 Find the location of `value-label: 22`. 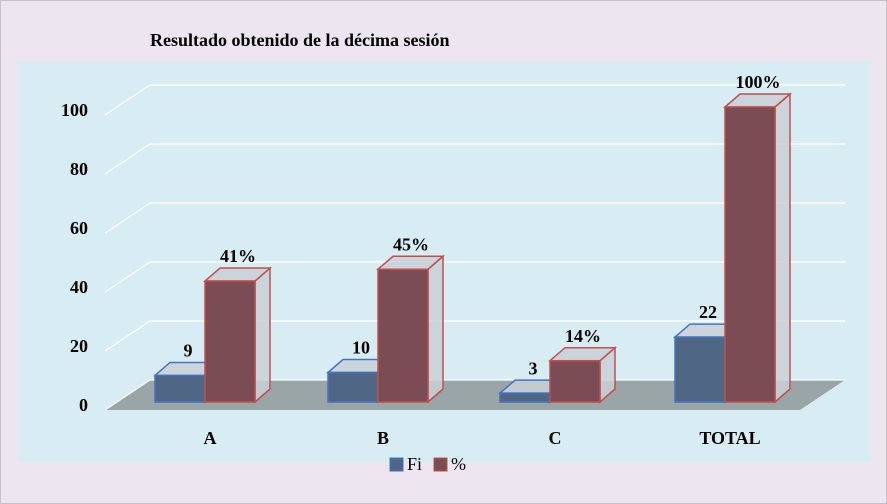

value-label: 22 is located at coordinates (708, 312).